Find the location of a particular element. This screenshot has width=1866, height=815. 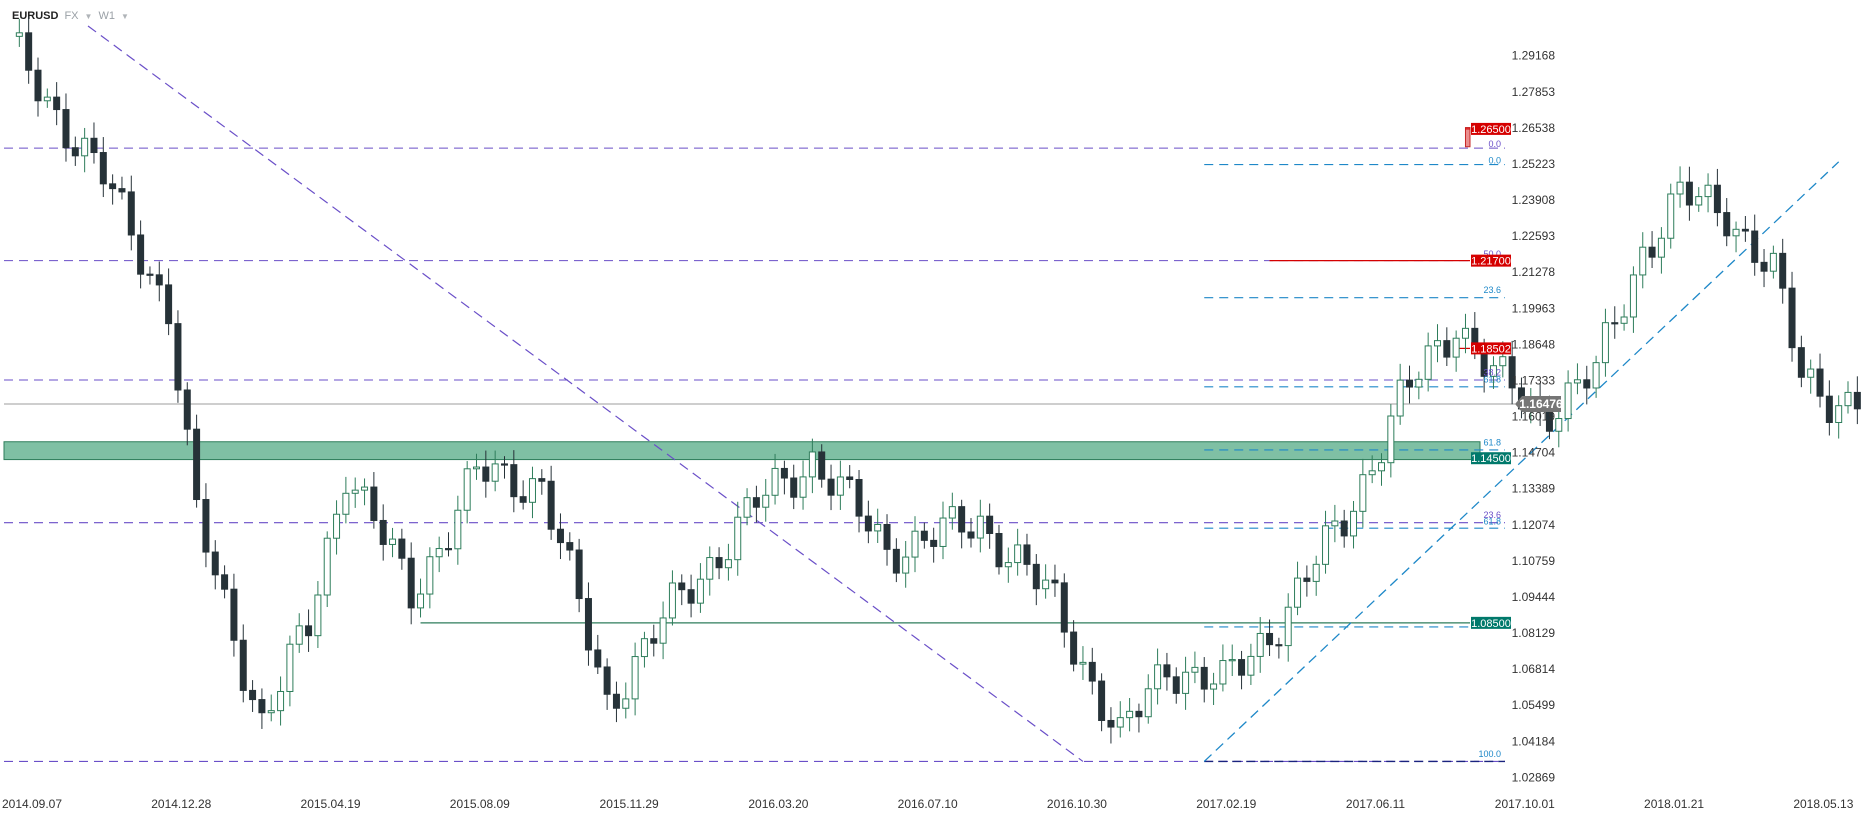

y-axis-tick-label: 1.22593 is located at coordinates (1534, 236).